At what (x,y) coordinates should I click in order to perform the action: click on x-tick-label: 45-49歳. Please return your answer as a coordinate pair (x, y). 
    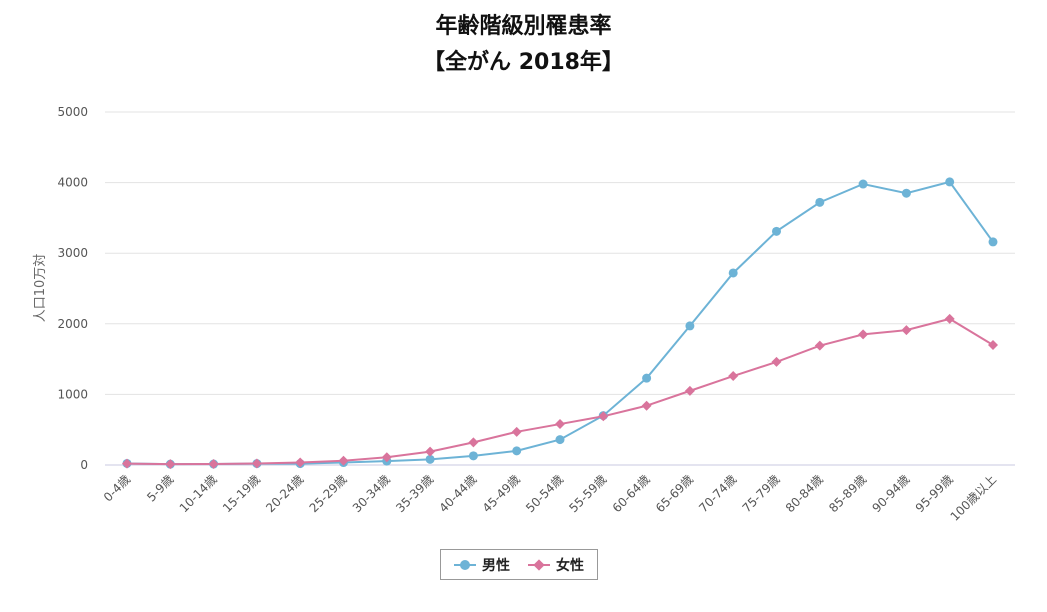
    Looking at the image, I should click on (501, 493).